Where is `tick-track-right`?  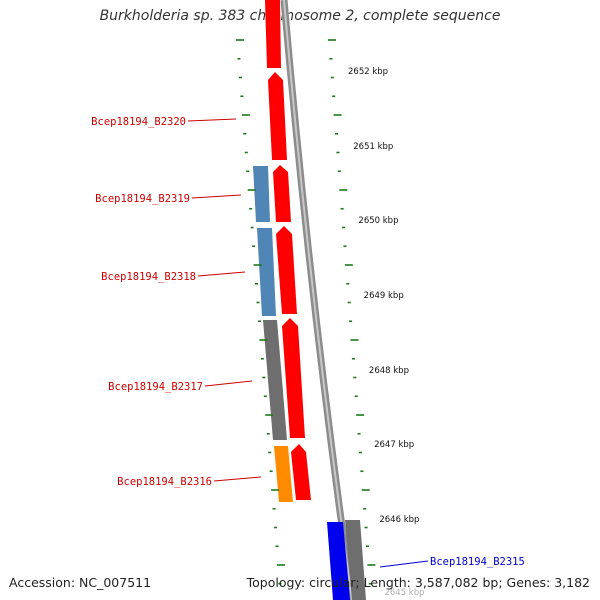
tick-track-right is located at coordinates (352, 312).